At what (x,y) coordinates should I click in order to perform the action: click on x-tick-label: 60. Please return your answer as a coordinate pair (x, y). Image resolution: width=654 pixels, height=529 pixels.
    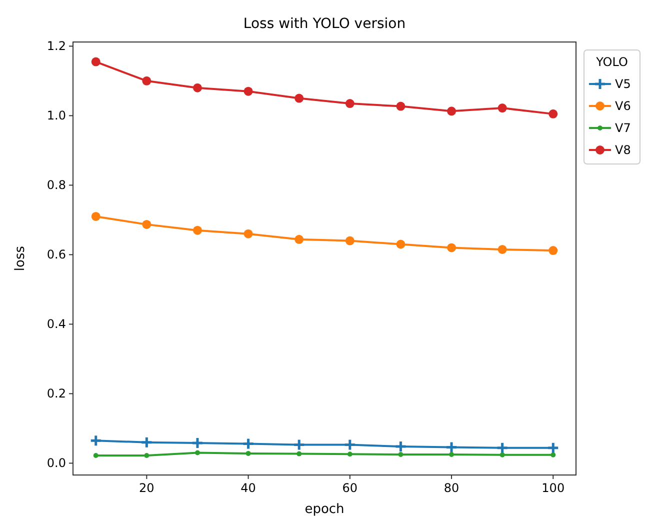
    Looking at the image, I should click on (350, 488).